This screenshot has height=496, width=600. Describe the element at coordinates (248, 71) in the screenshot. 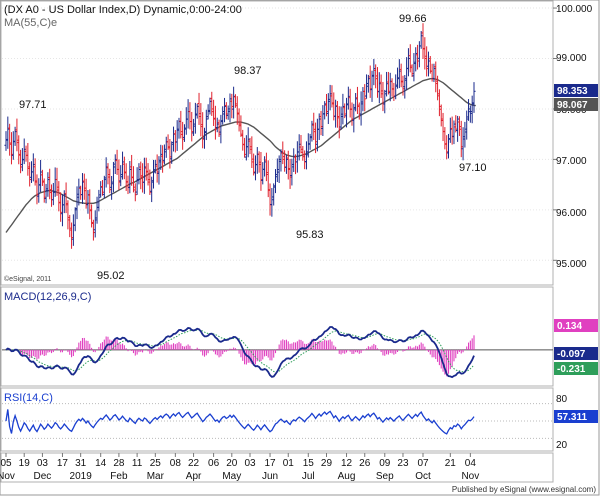

I see `annotation-label: 98.37` at that location.